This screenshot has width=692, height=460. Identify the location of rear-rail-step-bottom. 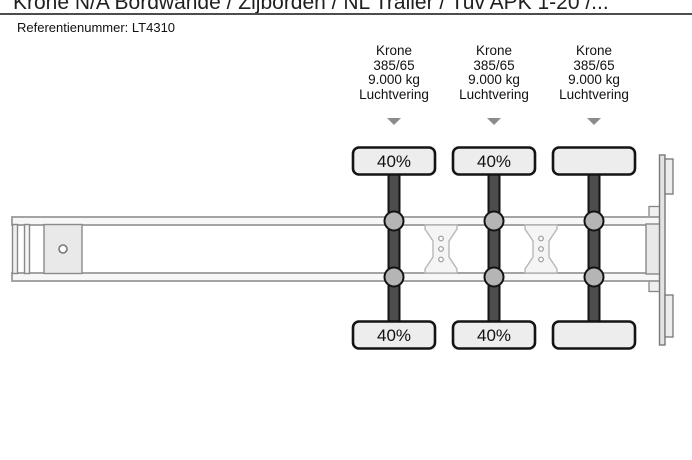
(654, 286).